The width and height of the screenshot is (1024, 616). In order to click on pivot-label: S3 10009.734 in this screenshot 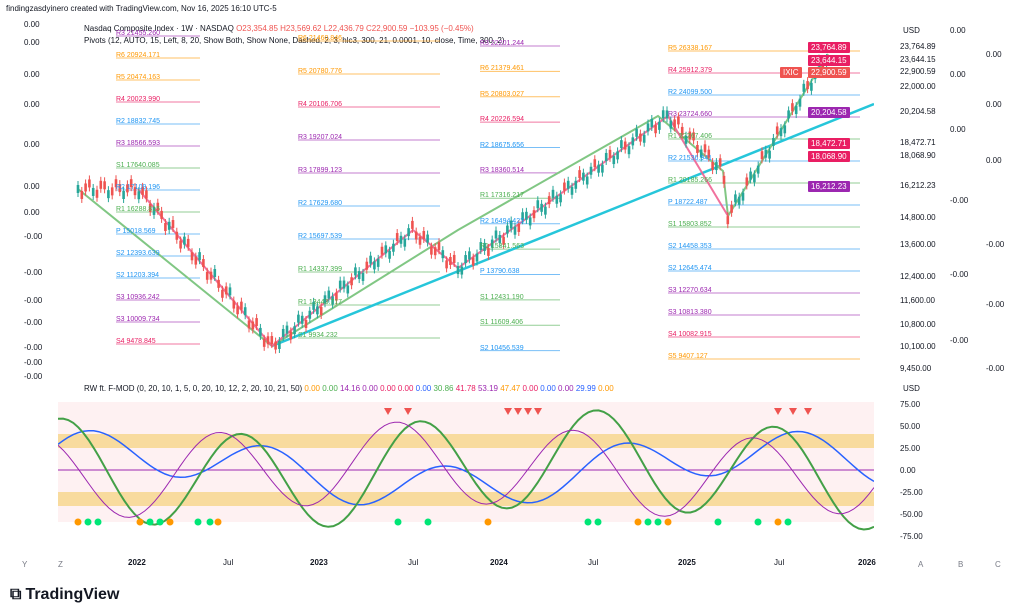, I will do `click(138, 319)`.